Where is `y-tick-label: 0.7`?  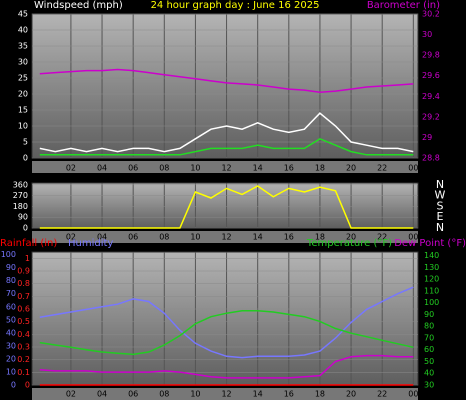 y-tick-label: 0.7 is located at coordinates (23, 296).